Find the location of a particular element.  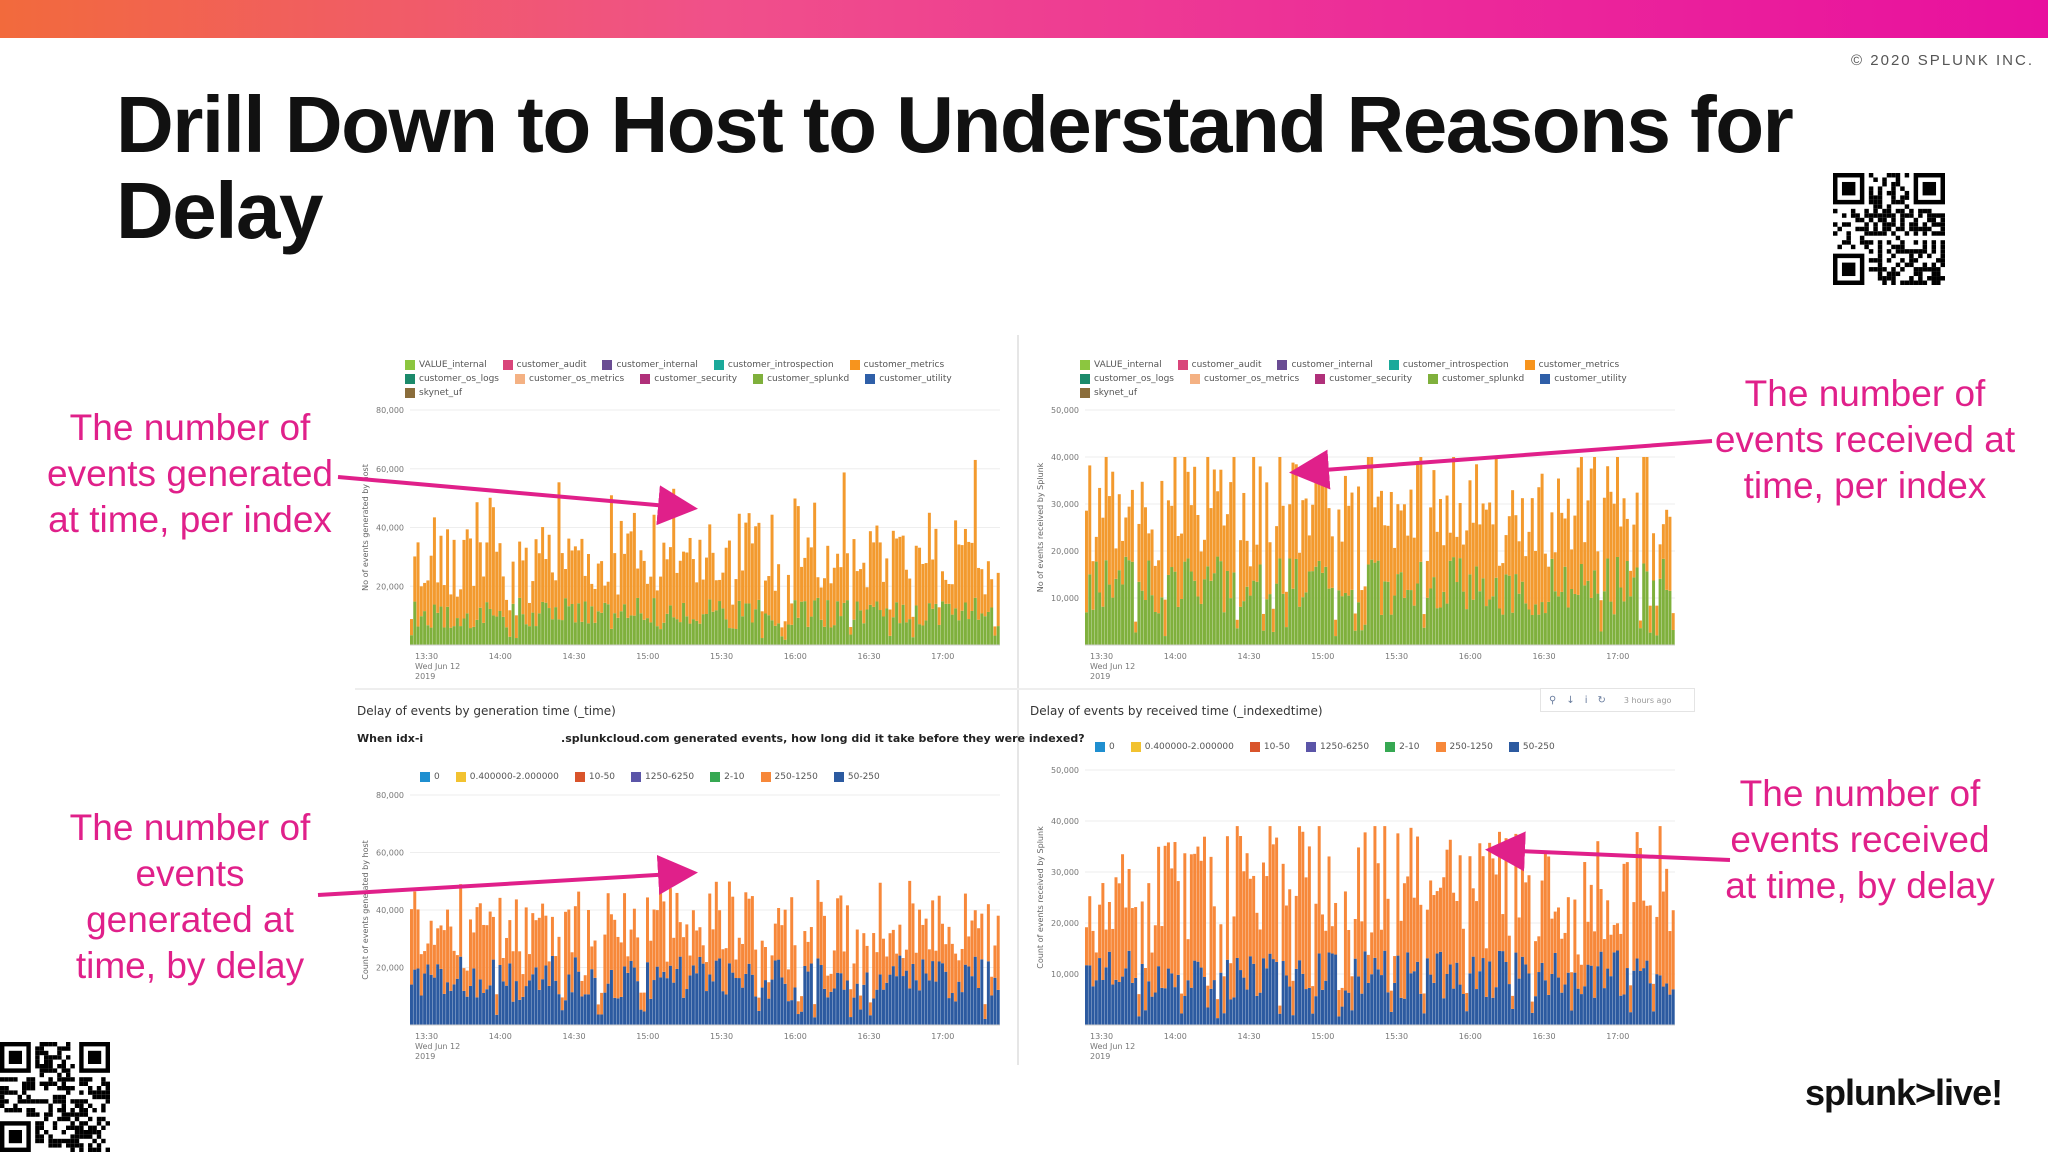

qr-code-top is located at coordinates (1889, 229).